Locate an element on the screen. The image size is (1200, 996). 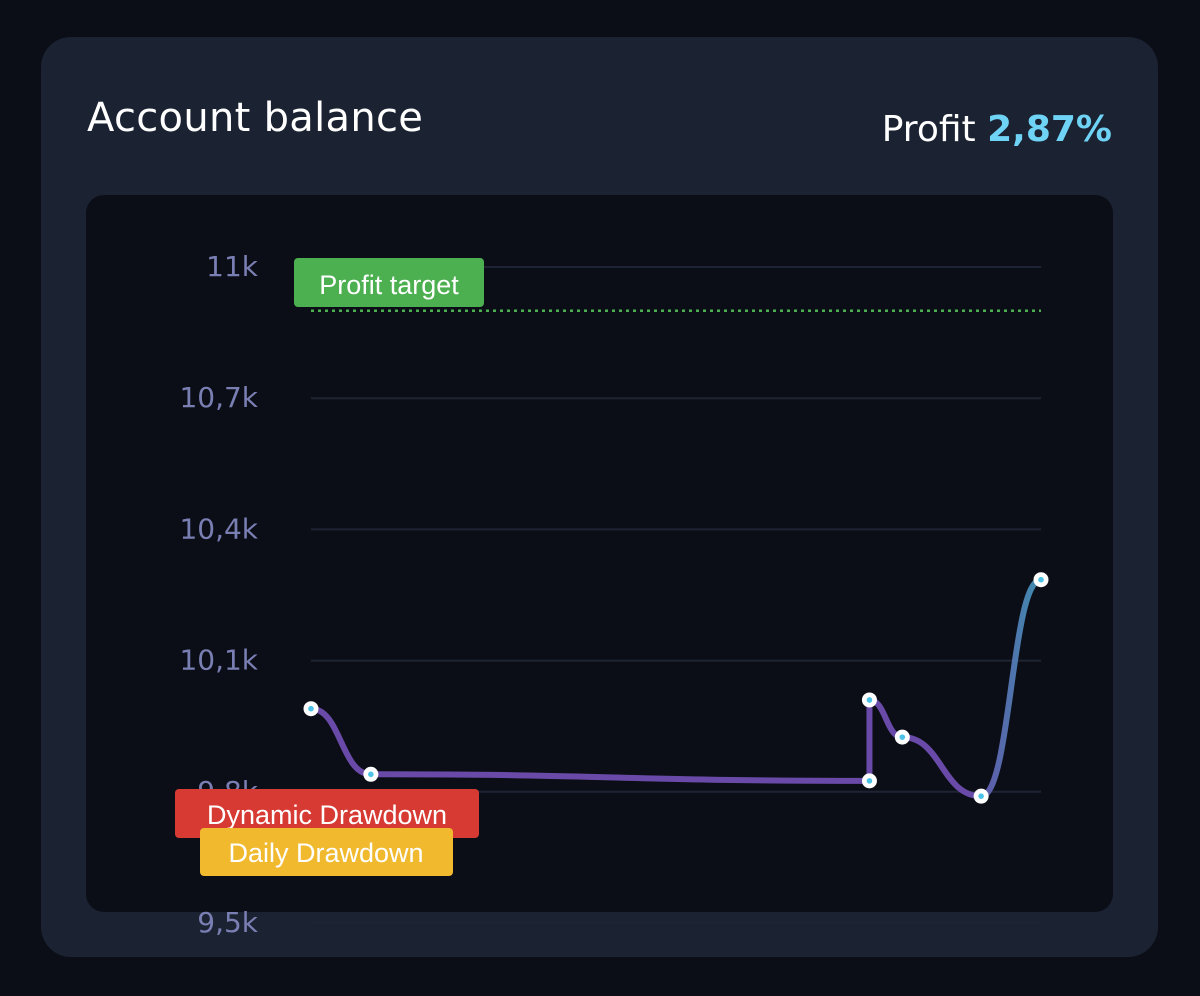
profit-summary: Profit 2,87% is located at coordinates (997, 129).